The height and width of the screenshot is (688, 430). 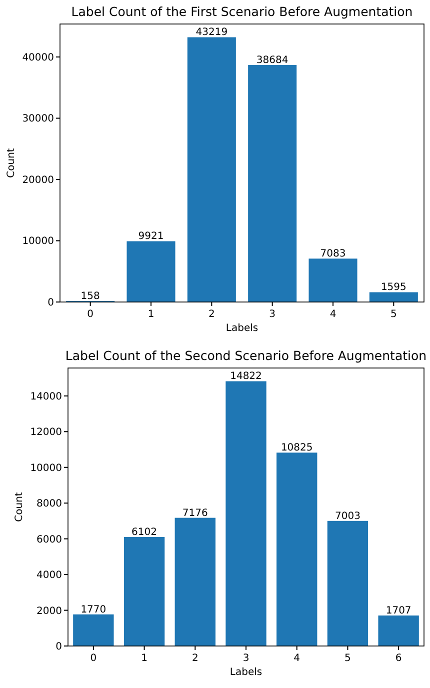 What do you see at coordinates (246, 376) in the screenshot?
I see `data-label: 14822` at bounding box center [246, 376].